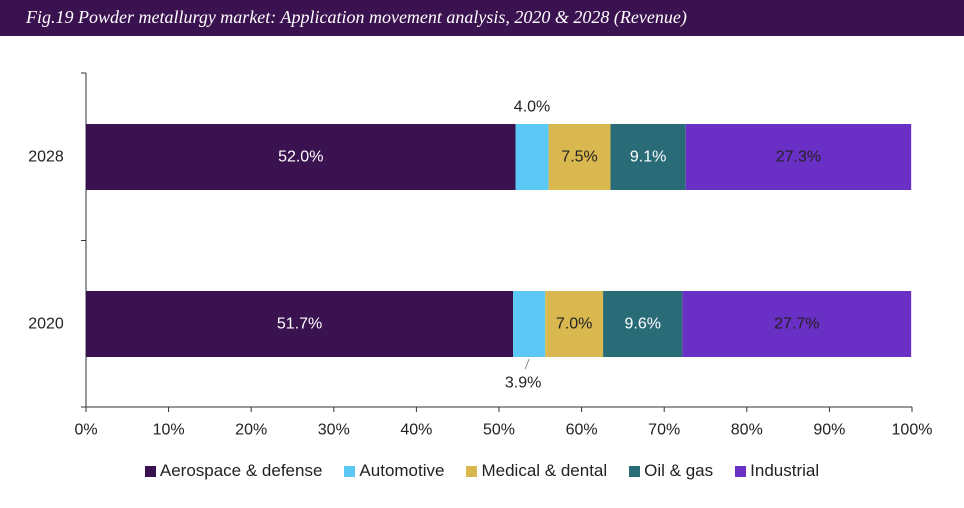 Image resolution: width=964 pixels, height=508 pixels. I want to click on x-tick-label-3: 30%, so click(334, 430).